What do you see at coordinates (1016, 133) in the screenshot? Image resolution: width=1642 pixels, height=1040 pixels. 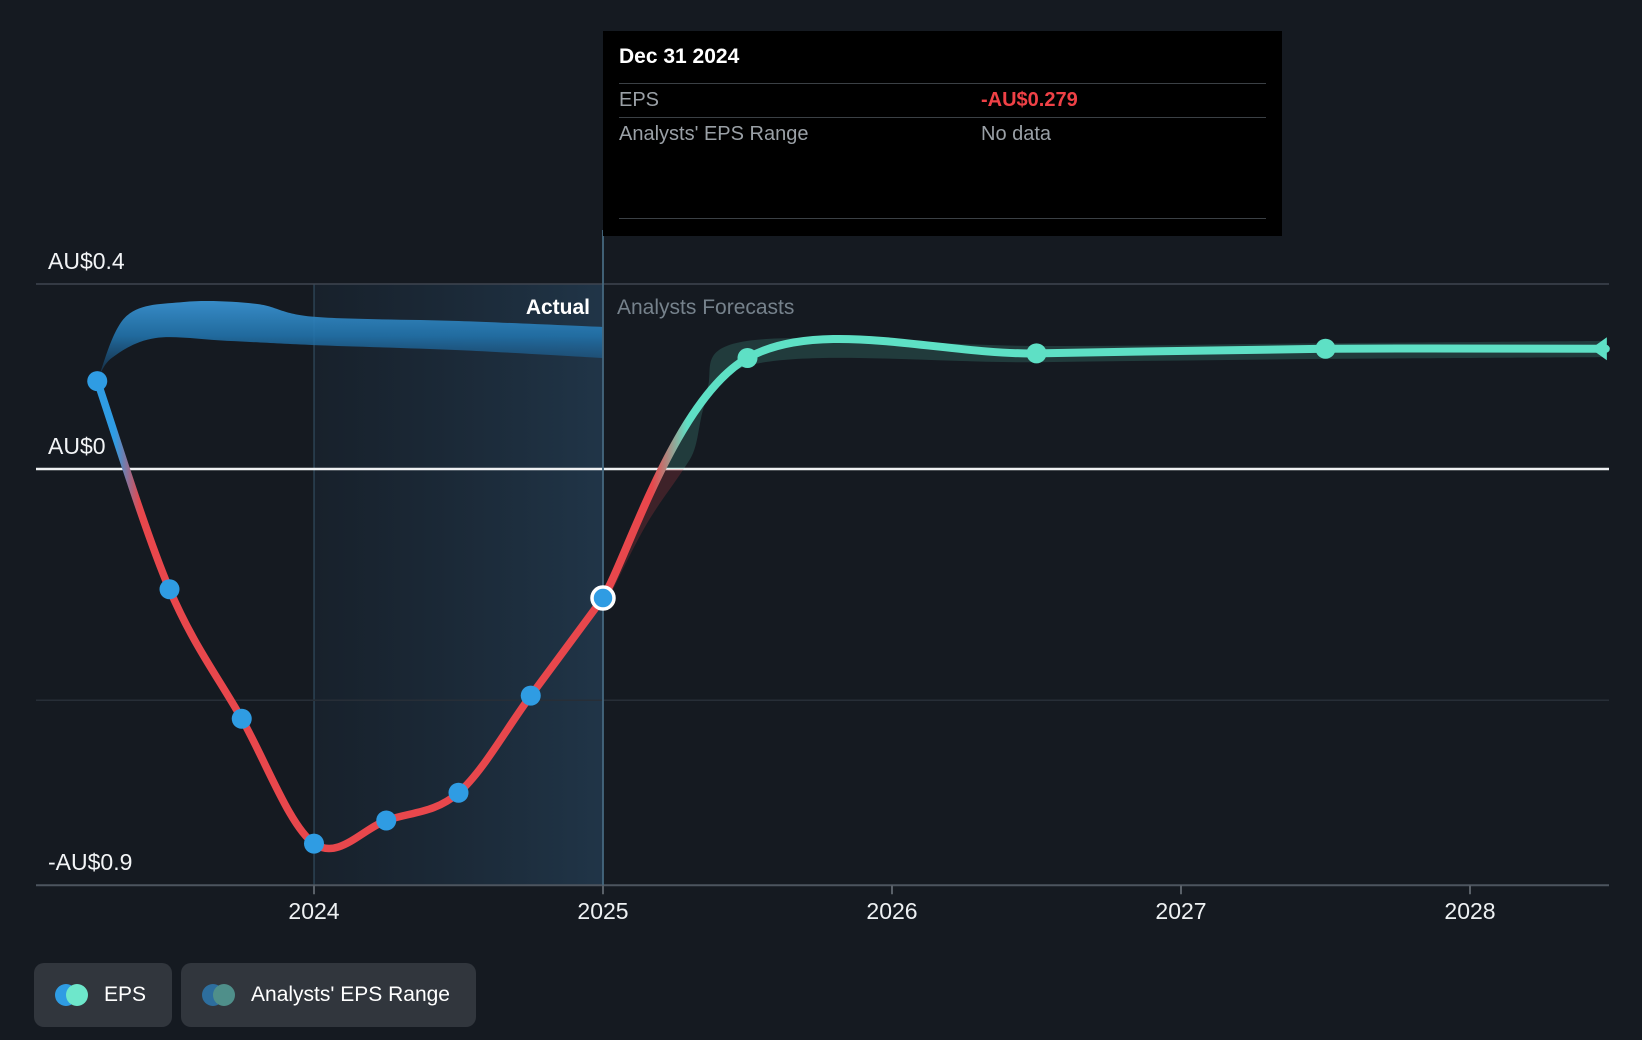 I see `tooltip-range-value: No data` at bounding box center [1016, 133].